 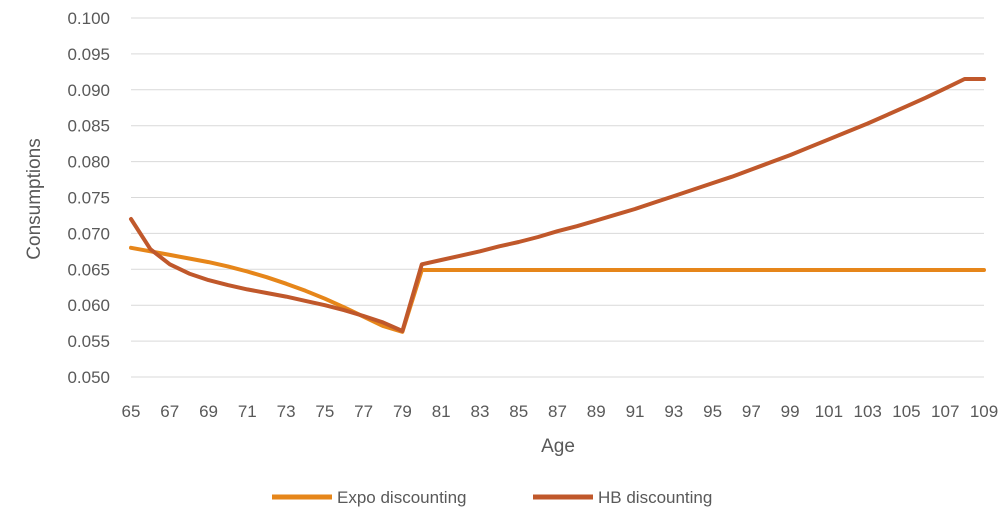 I want to click on legend-item-hb: HB discounting, so click(x=622, y=497).